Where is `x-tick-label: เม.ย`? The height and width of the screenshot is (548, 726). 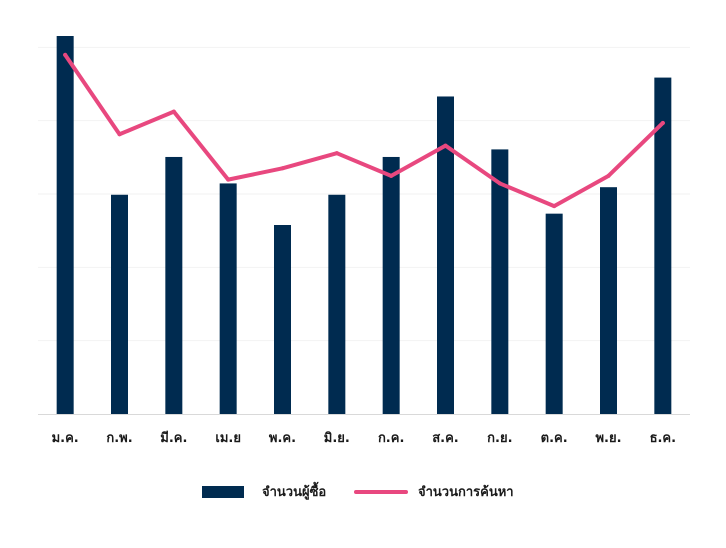 x-tick-label: เม.ย is located at coordinates (228, 438).